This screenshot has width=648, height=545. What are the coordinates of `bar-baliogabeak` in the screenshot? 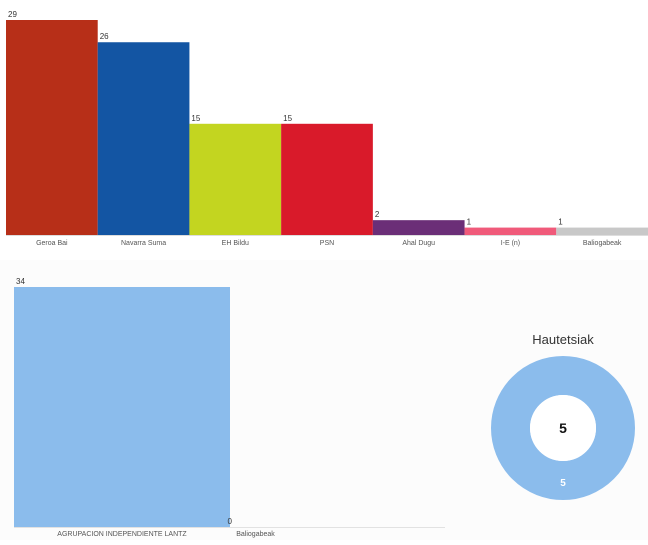 It's located at (602, 231).